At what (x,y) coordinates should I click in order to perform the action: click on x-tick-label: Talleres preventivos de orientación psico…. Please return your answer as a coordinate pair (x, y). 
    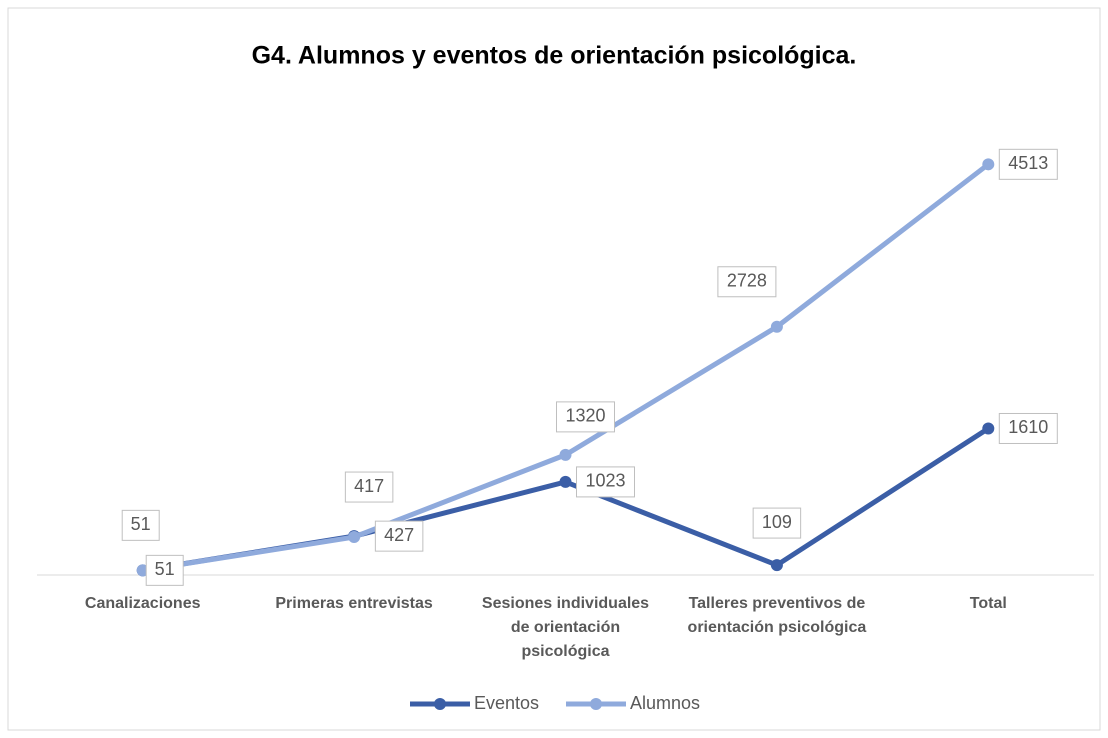
    Looking at the image, I should click on (777, 615).